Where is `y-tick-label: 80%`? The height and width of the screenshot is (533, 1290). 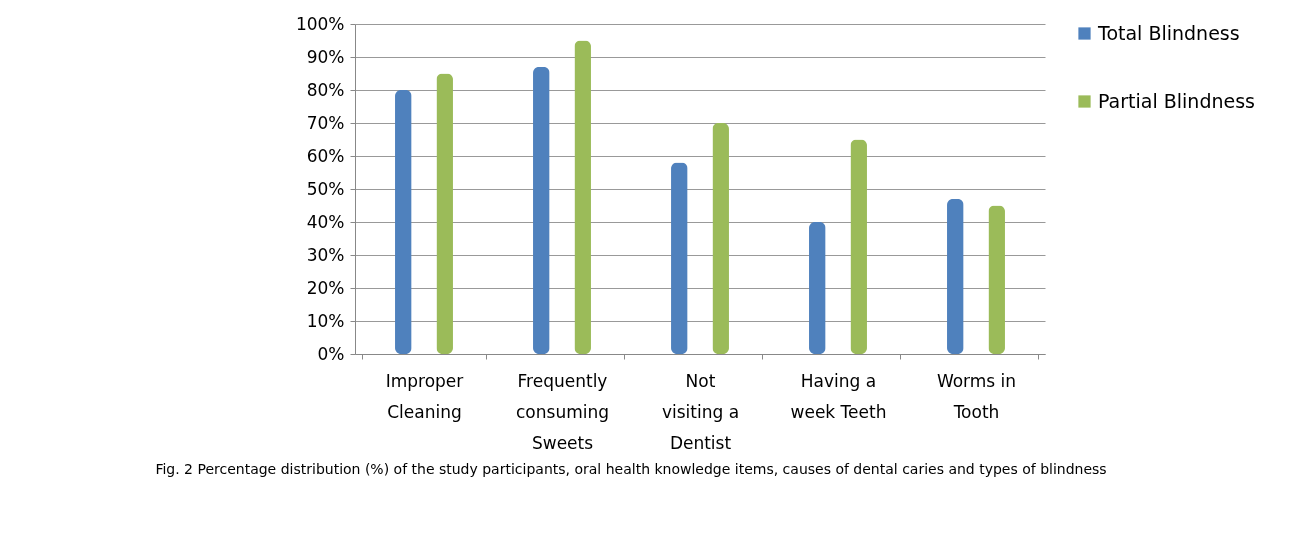
y-tick-label: 80% is located at coordinates (325, 89).